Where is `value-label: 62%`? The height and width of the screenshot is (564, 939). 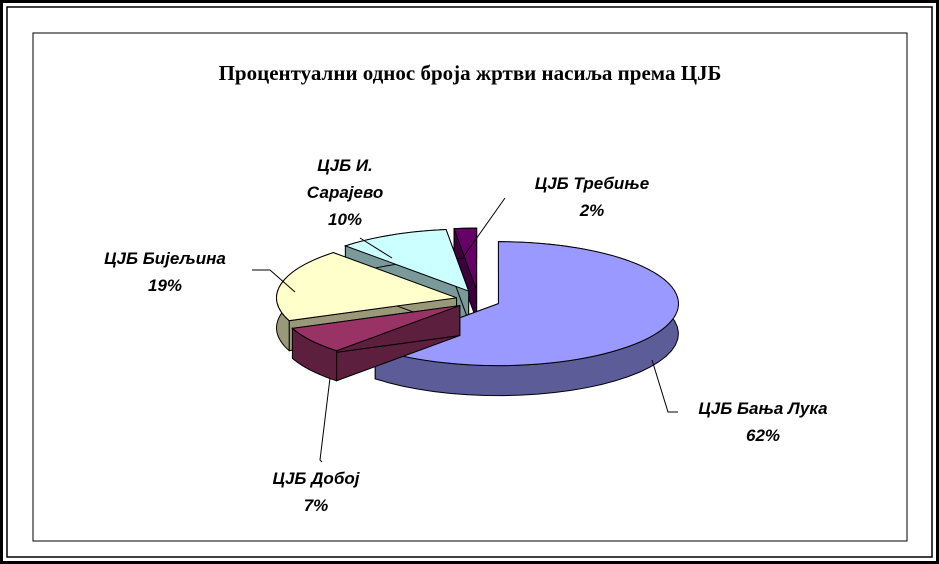 value-label: 62% is located at coordinates (763, 435).